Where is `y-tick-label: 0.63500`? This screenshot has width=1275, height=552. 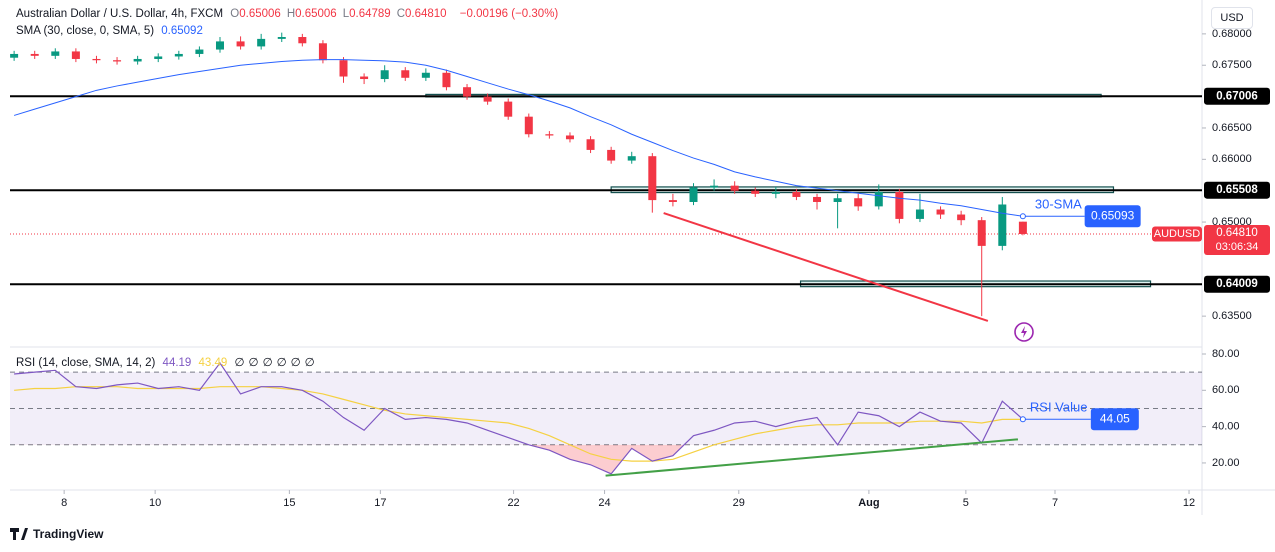 y-tick-label: 0.63500 is located at coordinates (1232, 316).